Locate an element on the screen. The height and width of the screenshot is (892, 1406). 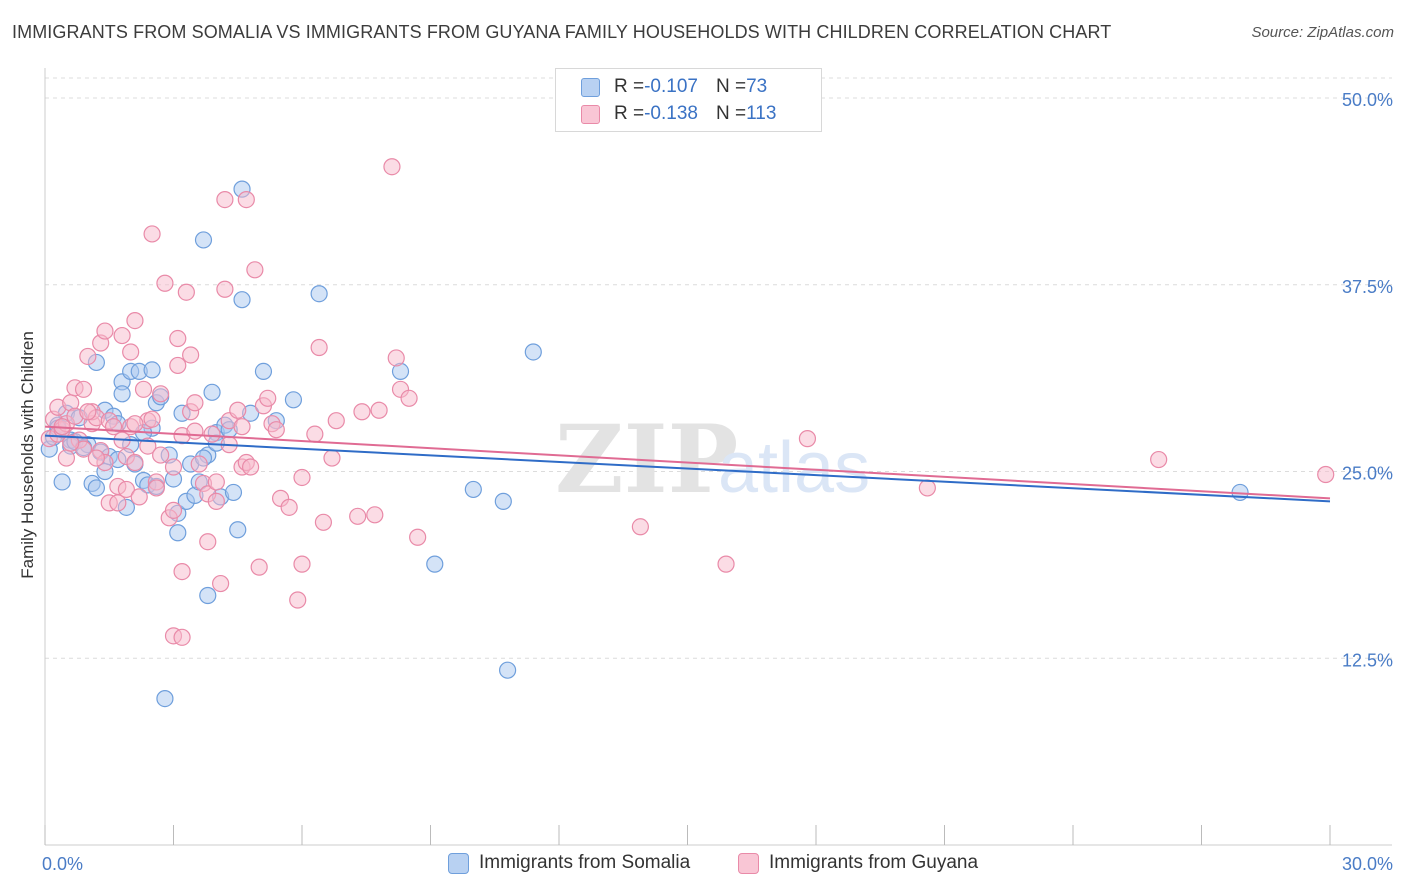
legend-row-somalia: R = -0.107 N = 73 is located at coordinates (674, 87).